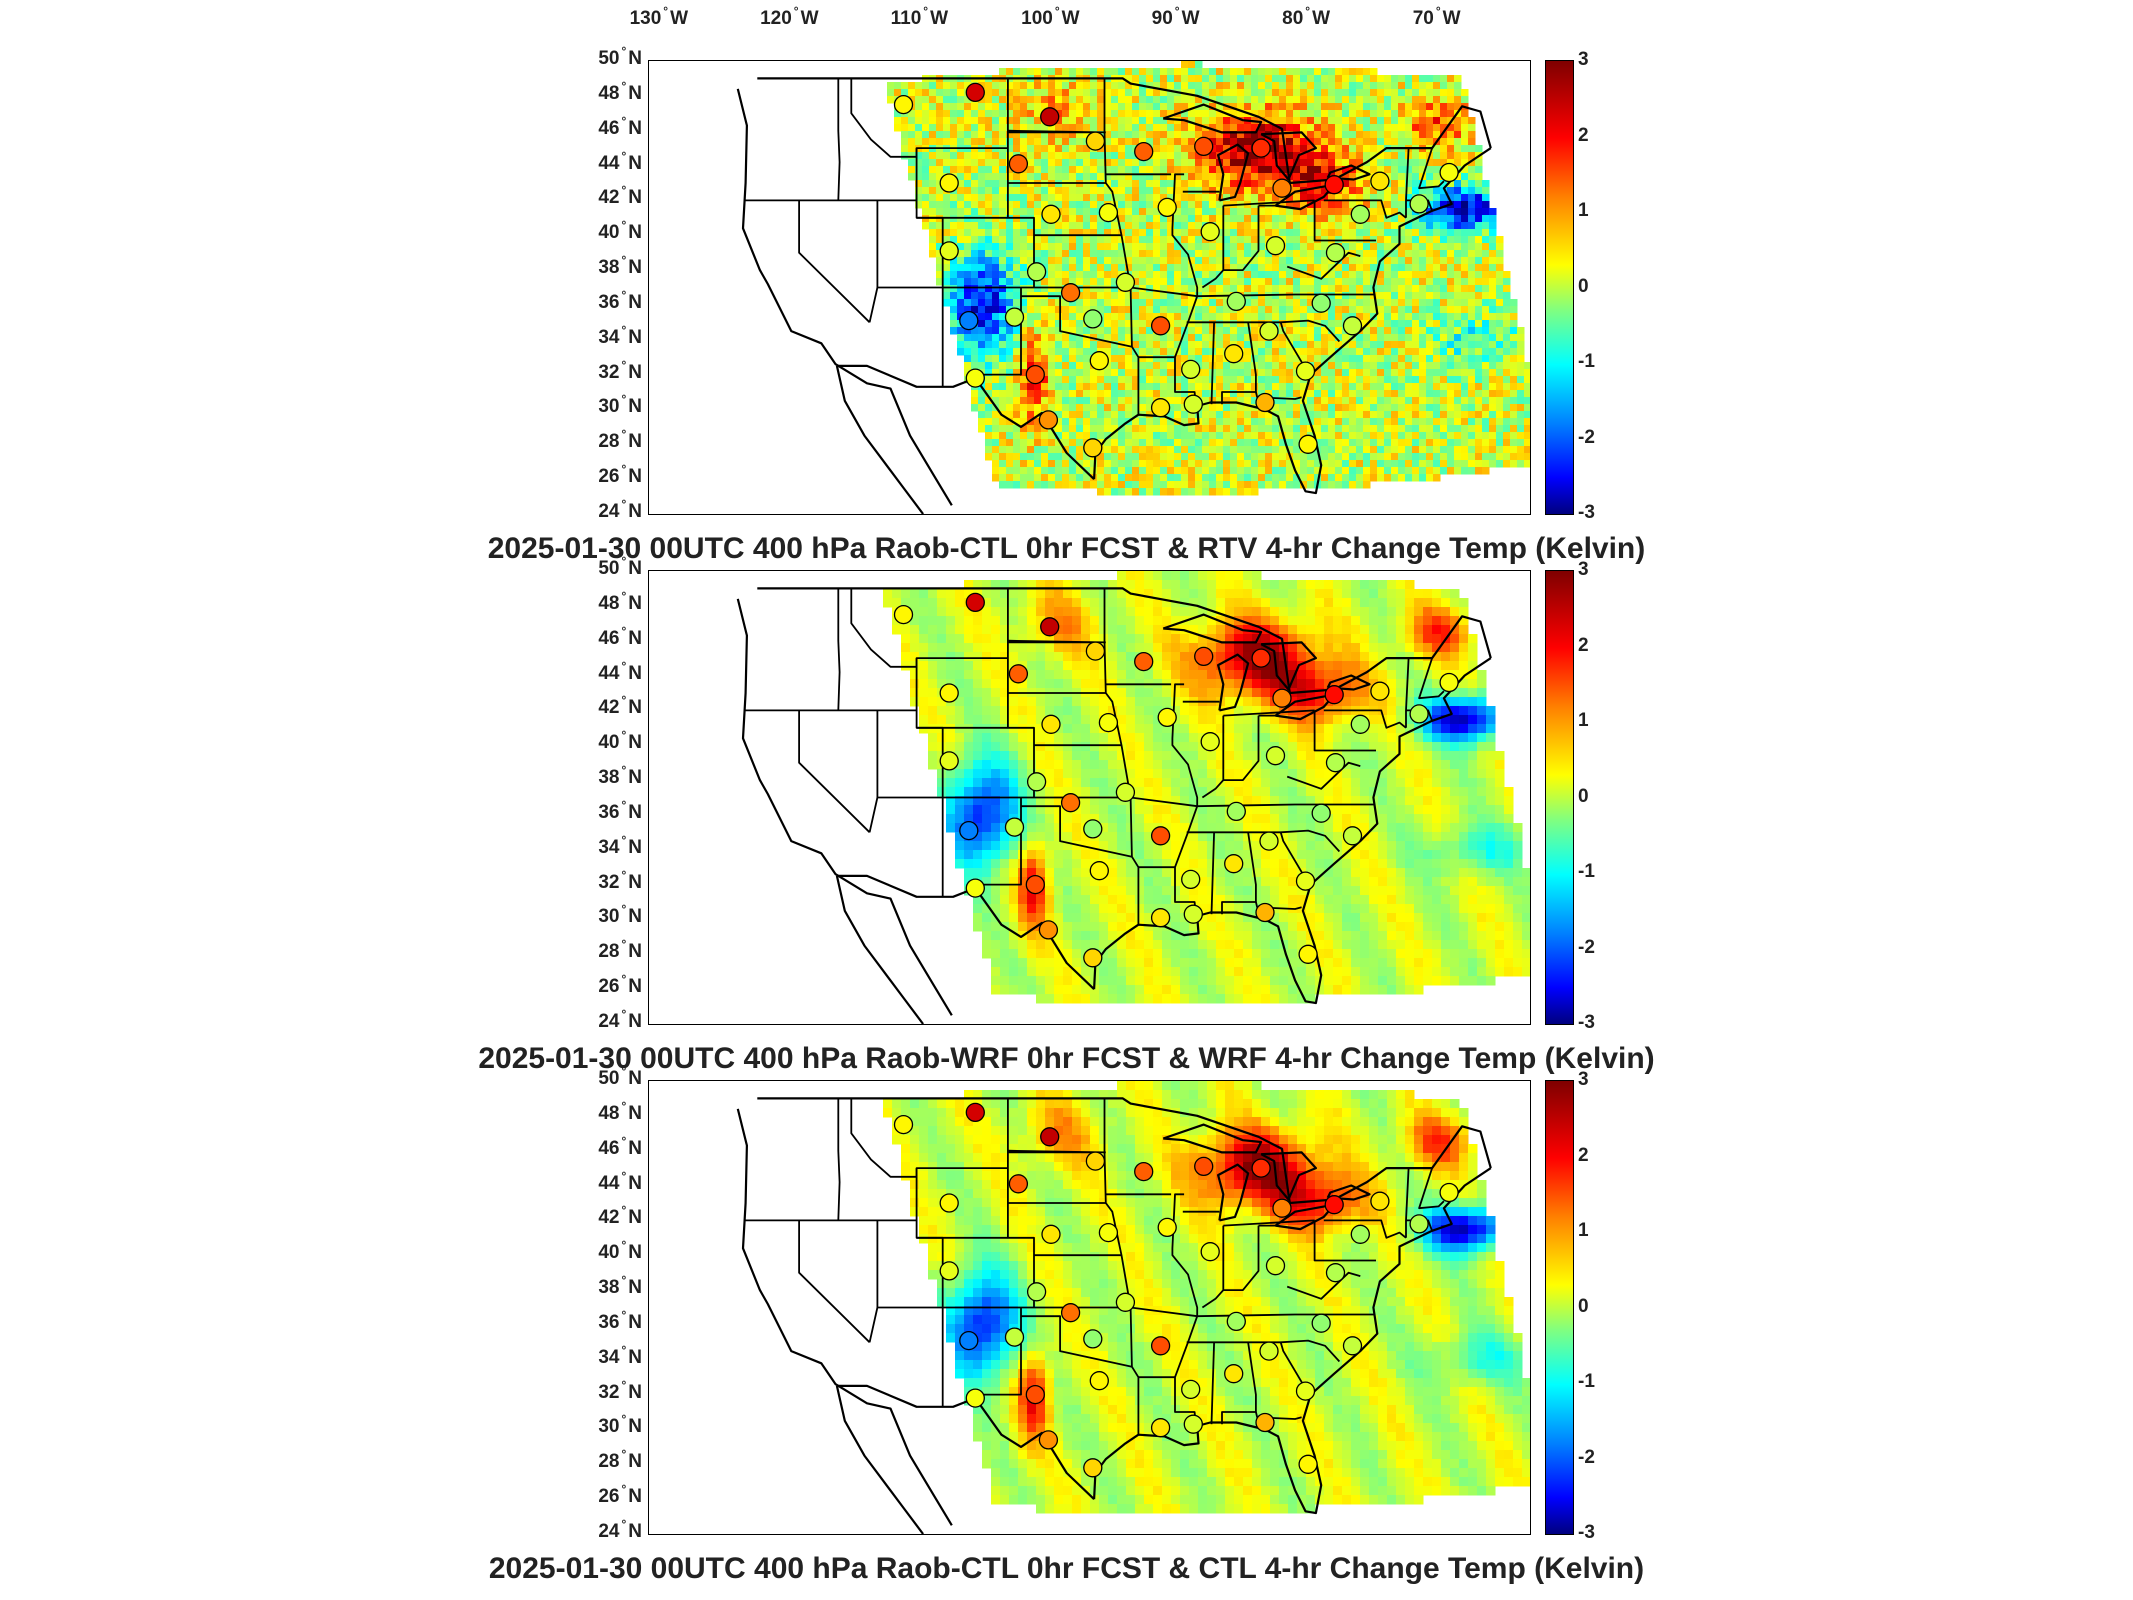 This screenshot has width=2133, height=1600. Describe the element at coordinates (609, 302) in the screenshot. I see `latitude-value: 36` at that location.